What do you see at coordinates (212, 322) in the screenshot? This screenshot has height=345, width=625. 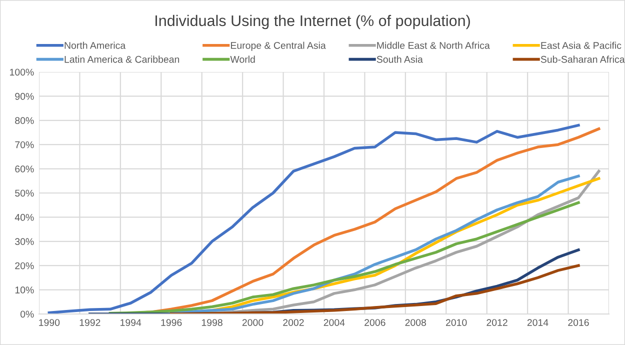 I see `x-tick-label: 1998` at bounding box center [212, 322].